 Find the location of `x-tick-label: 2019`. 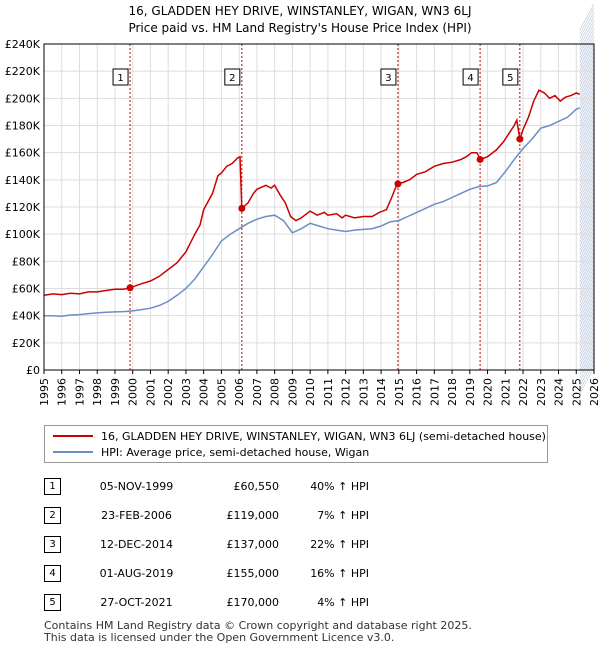

x-tick-label: 2019 is located at coordinates (470, 392).